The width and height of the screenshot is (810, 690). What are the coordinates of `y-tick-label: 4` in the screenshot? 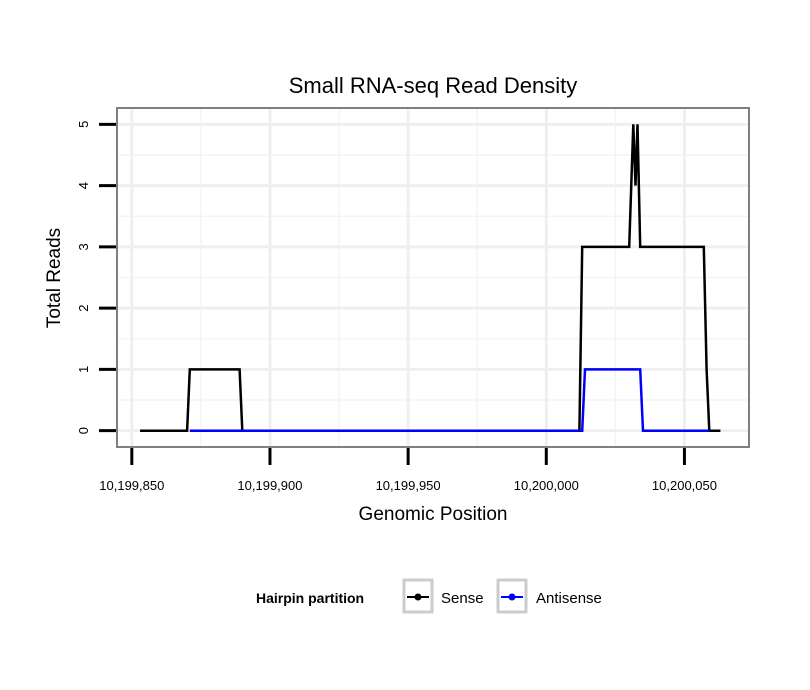 It's located at (83, 185).